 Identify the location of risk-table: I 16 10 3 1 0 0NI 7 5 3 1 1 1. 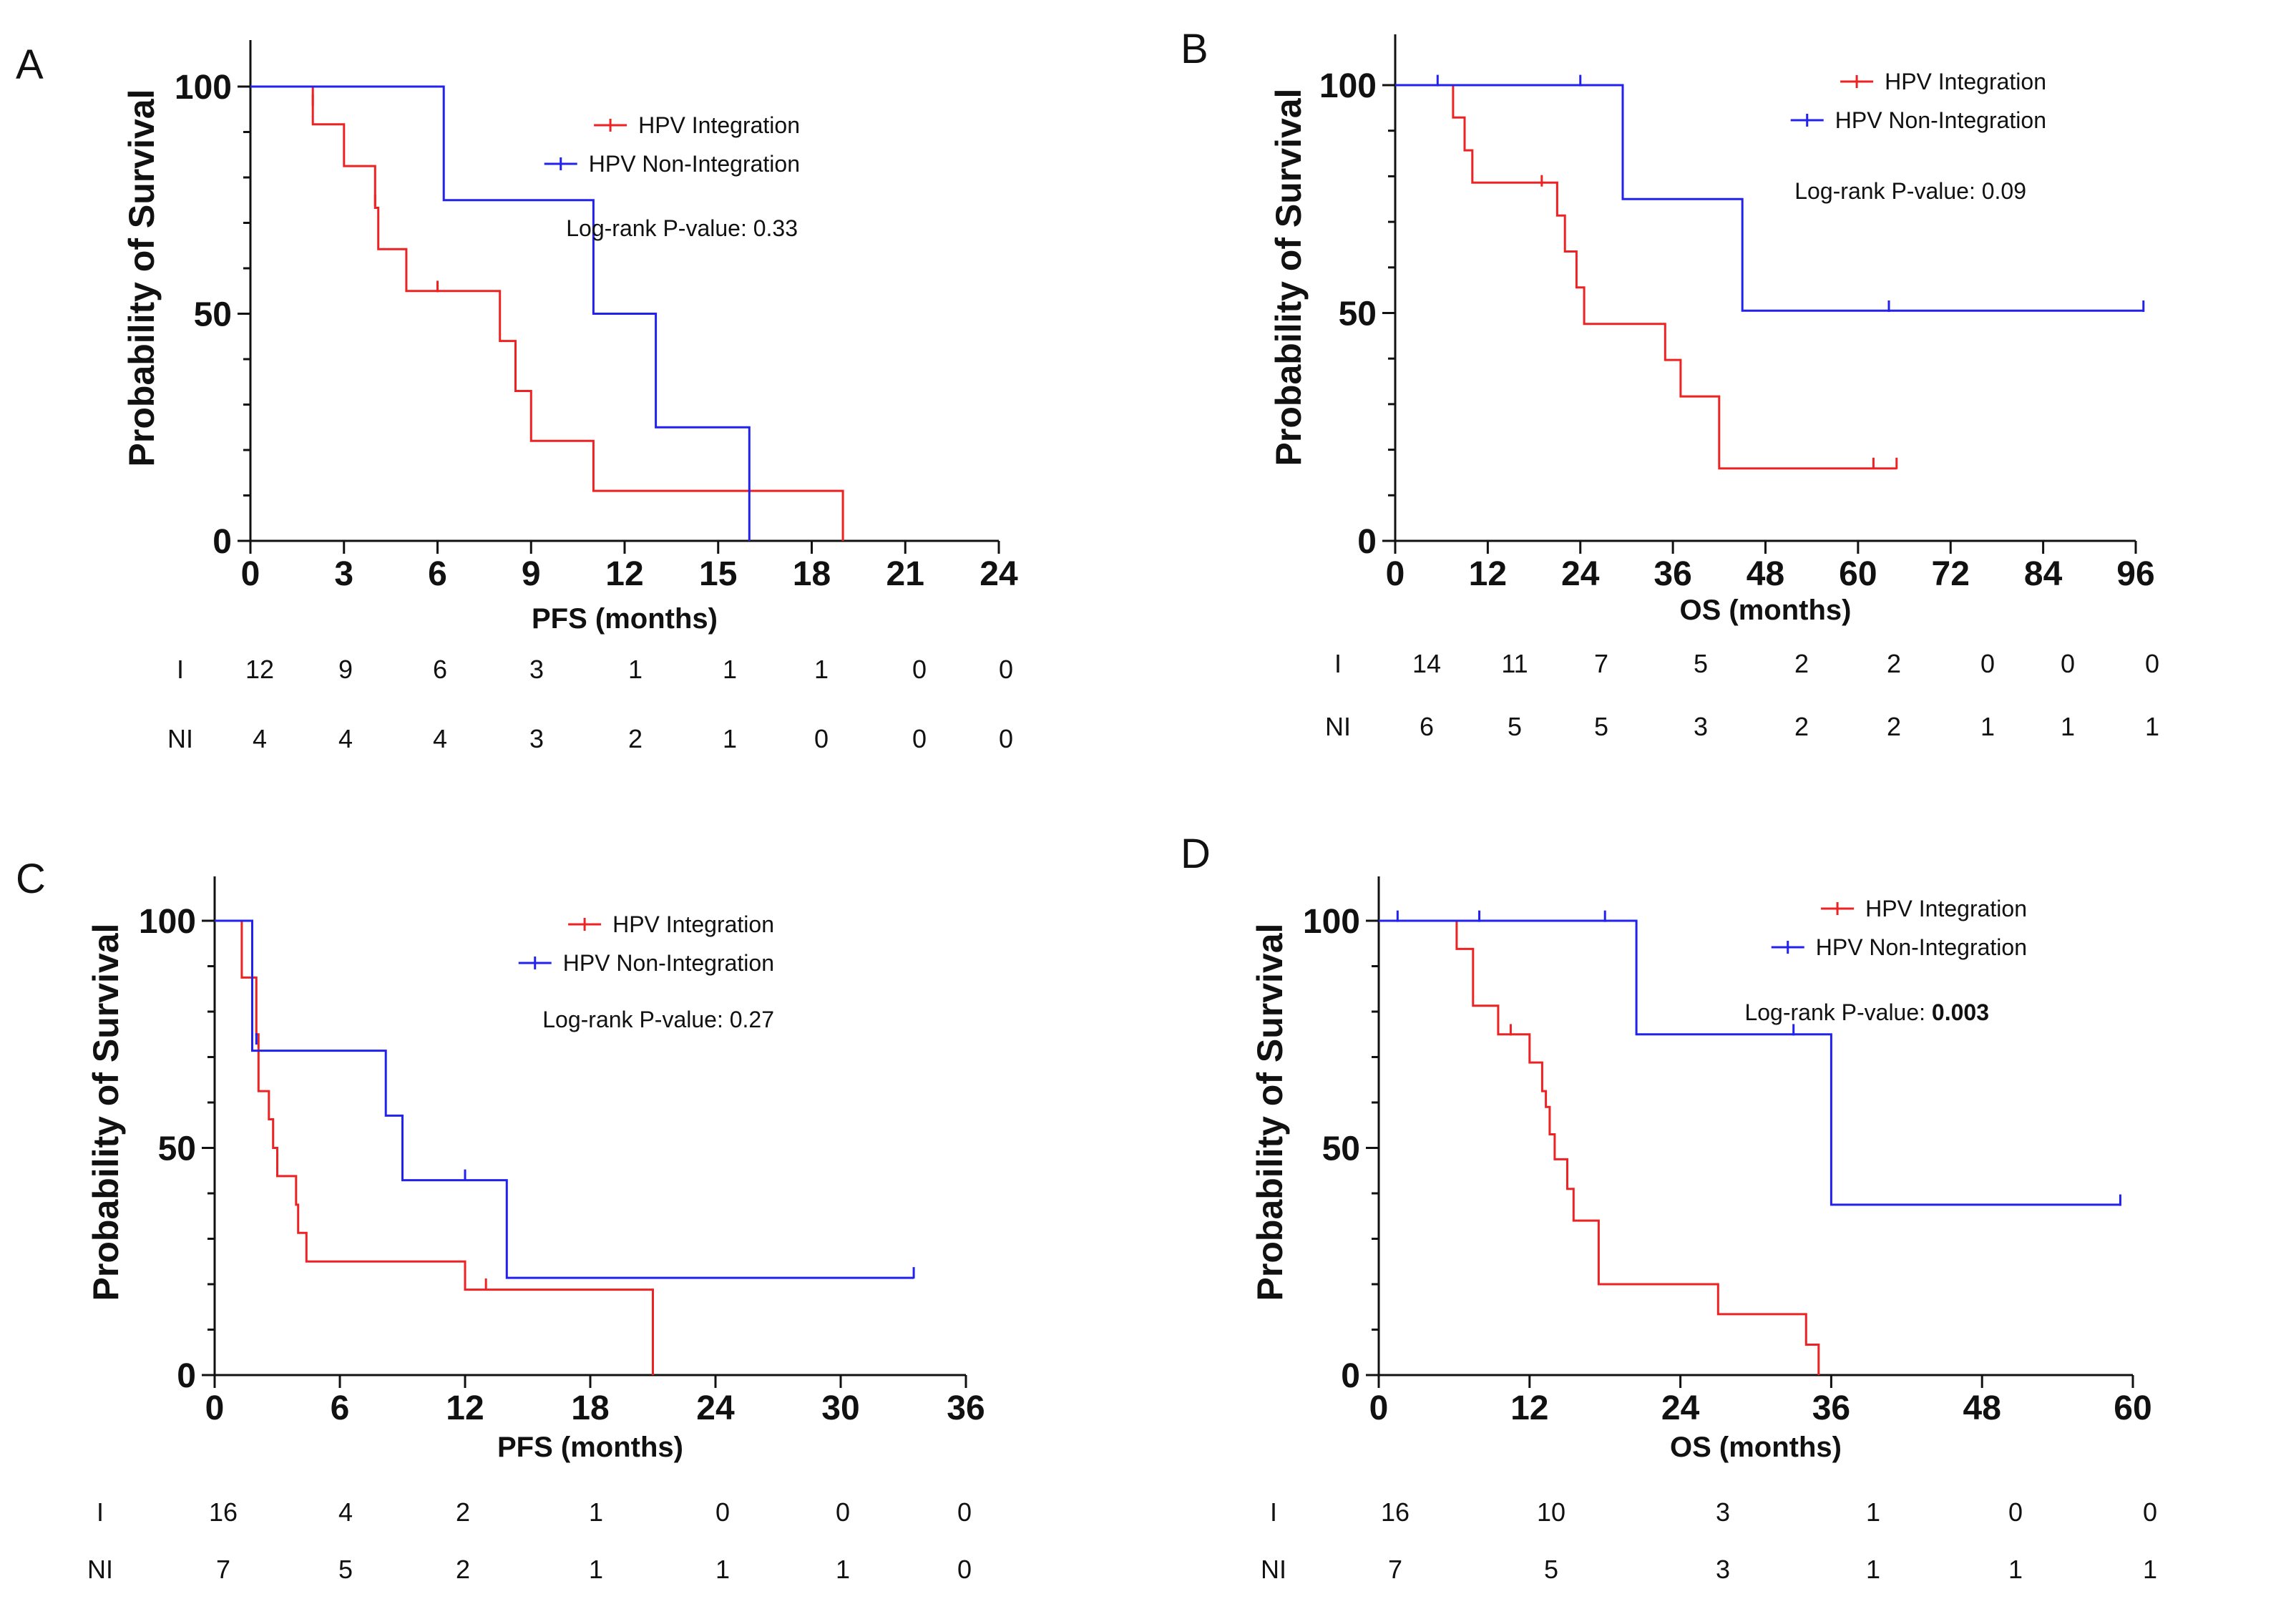
(1709, 1540).